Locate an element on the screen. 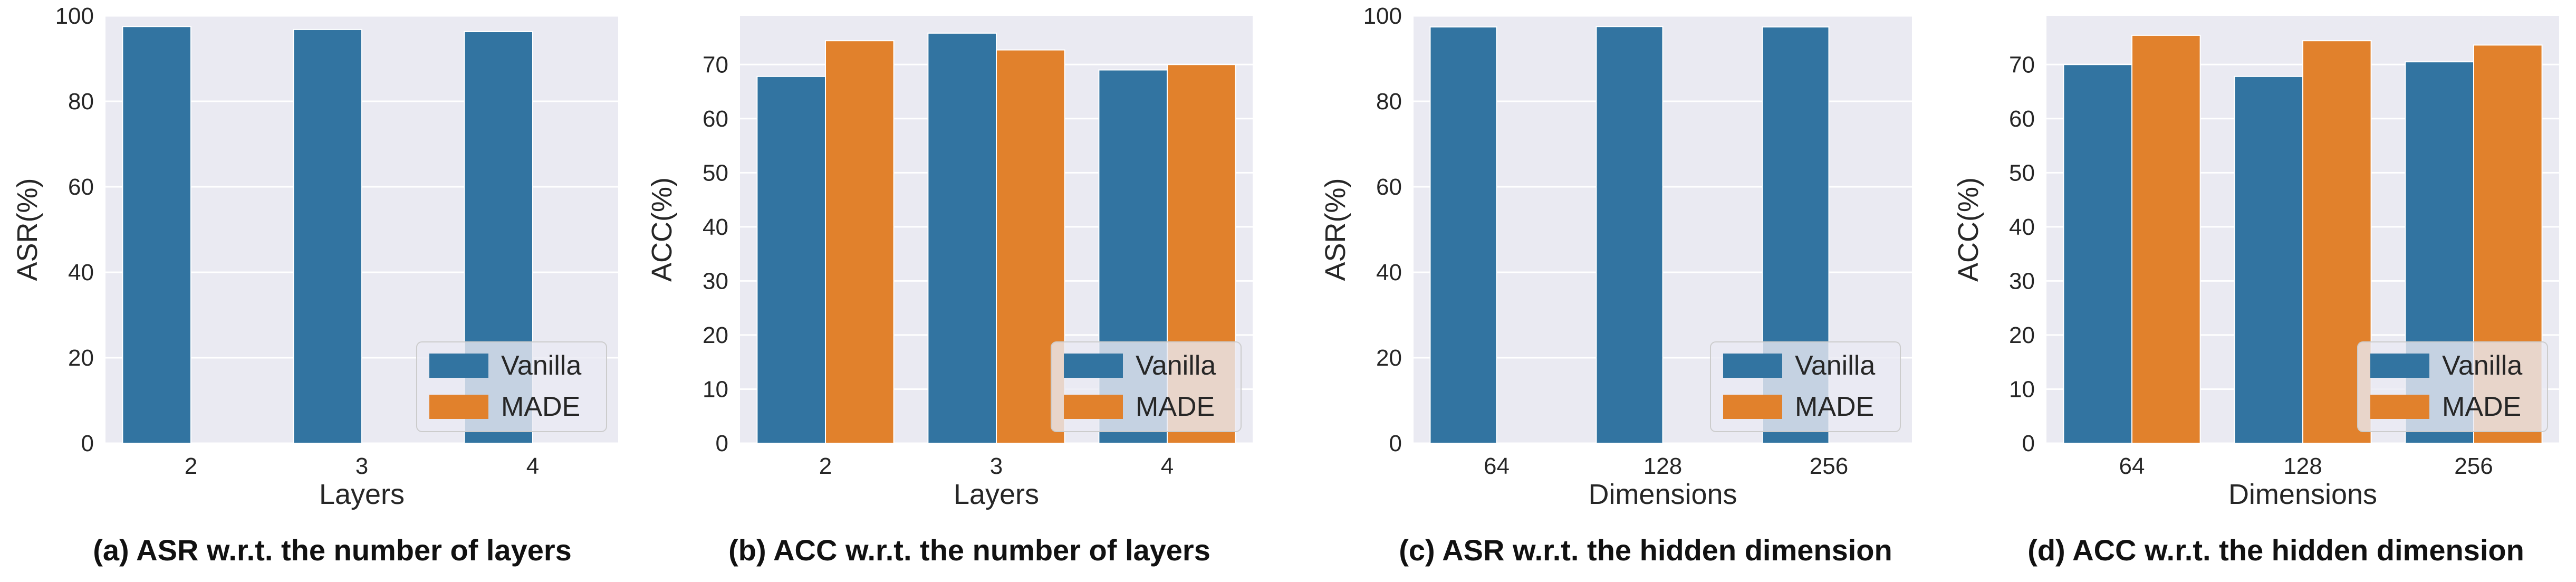  panel-caption: (a) ASR w.r.t. the number of layers is located at coordinates (333, 550).